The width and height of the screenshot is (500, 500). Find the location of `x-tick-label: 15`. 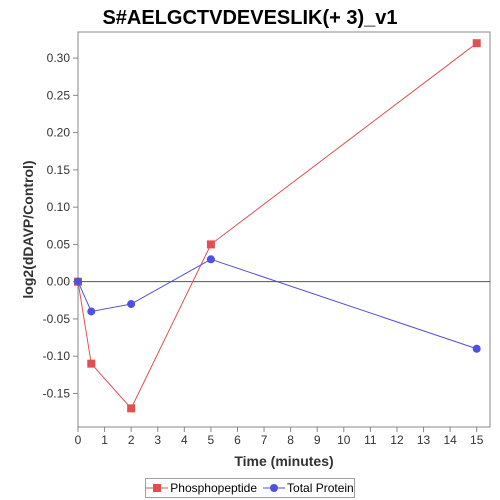

x-tick-label: 15 is located at coordinates (477, 440).